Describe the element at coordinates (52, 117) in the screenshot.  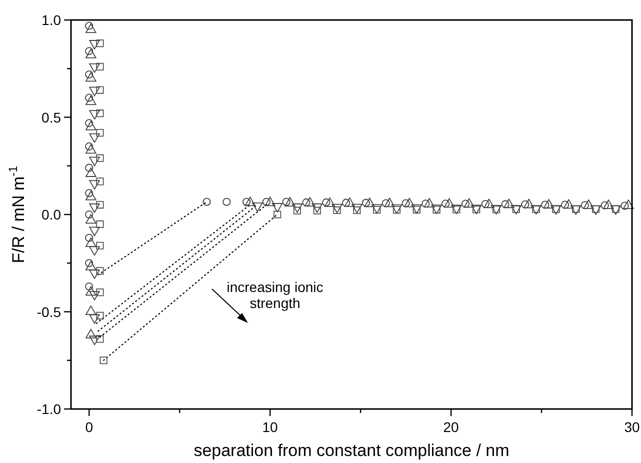
I see `y-tick-label: 0.5` at that location.